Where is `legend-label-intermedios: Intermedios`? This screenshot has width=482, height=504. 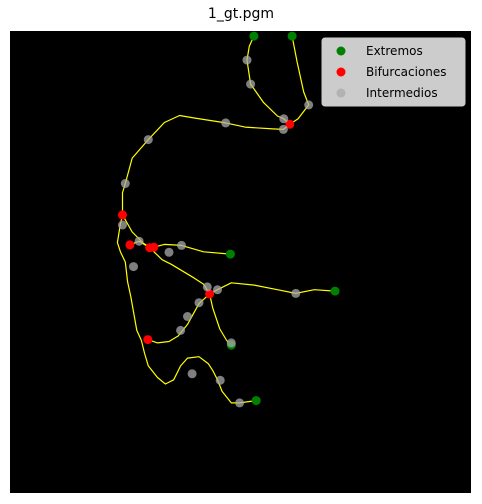 legend-label-intermedios: Intermedios is located at coordinates (402, 93).